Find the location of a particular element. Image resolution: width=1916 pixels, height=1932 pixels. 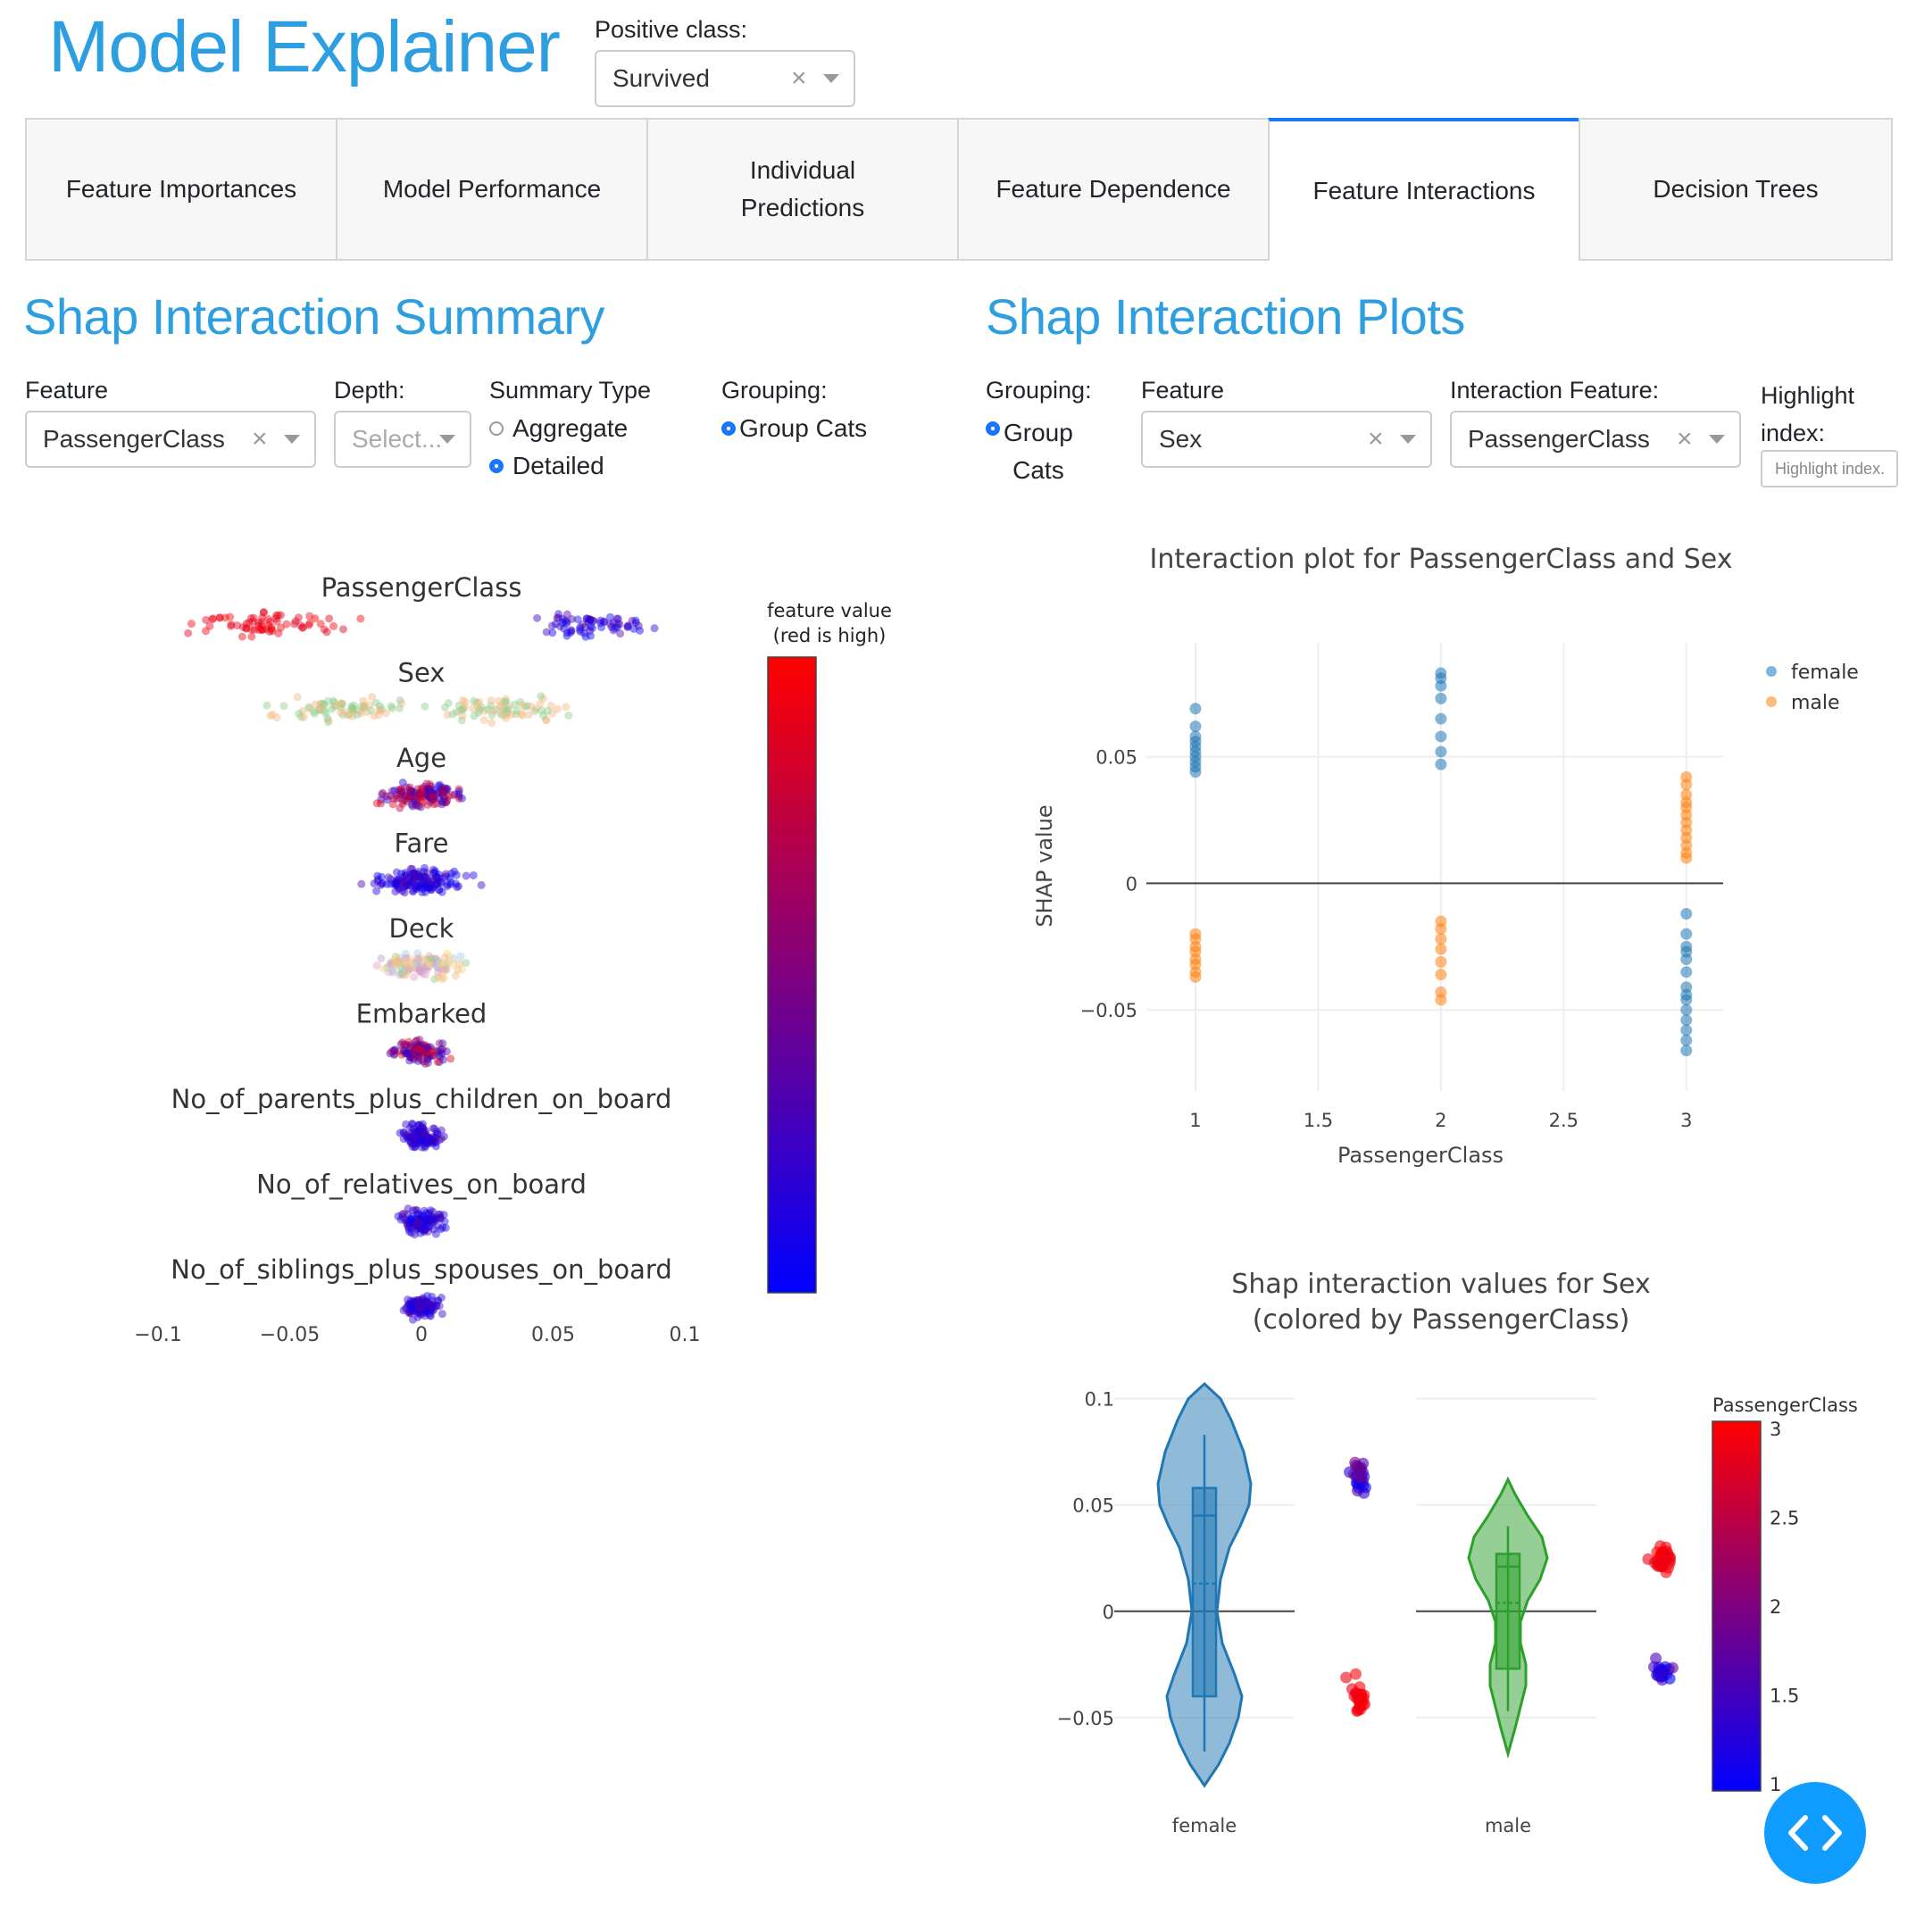

positive-class-select: Survived × is located at coordinates (725, 78).